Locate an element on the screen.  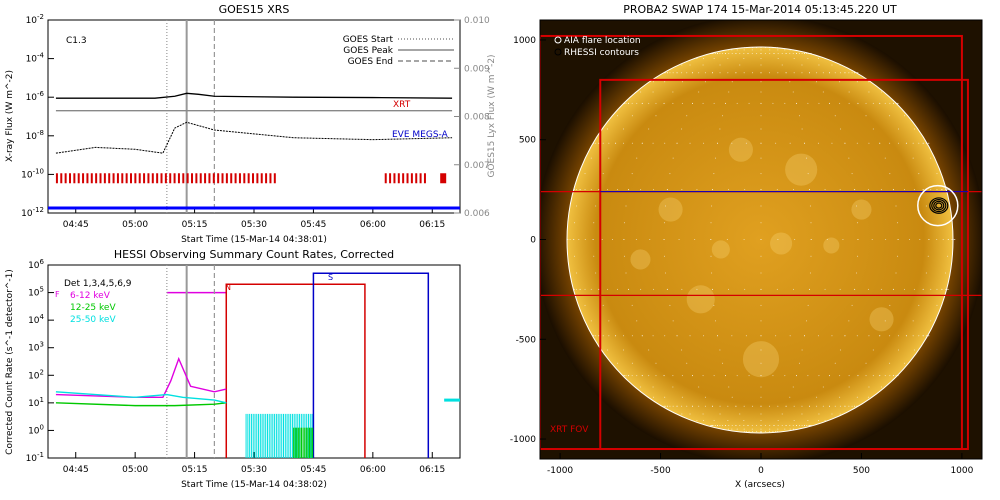
aia-flare-circle is located at coordinates (938, 205).